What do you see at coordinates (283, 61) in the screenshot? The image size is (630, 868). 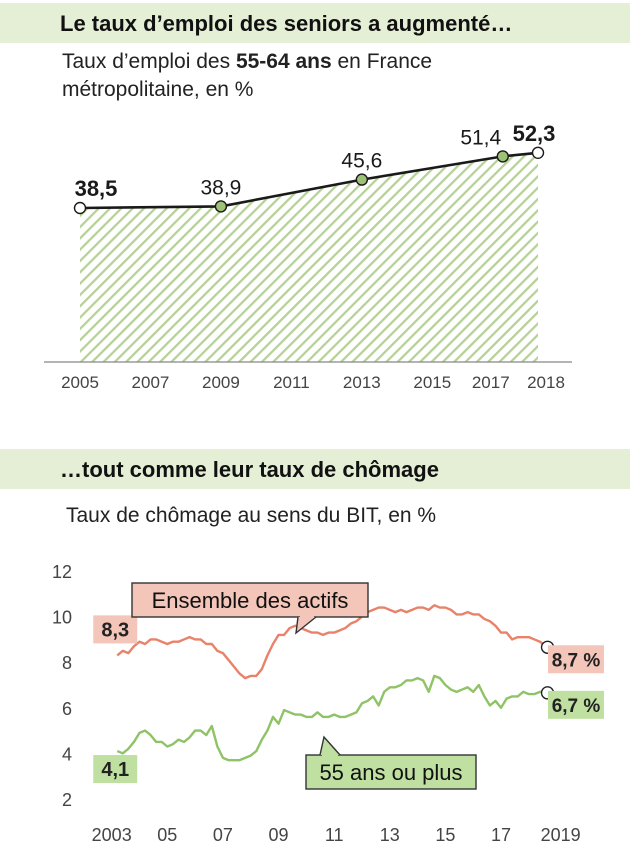 I see `employment-subtitle-age: 55-64 ans` at bounding box center [283, 61].